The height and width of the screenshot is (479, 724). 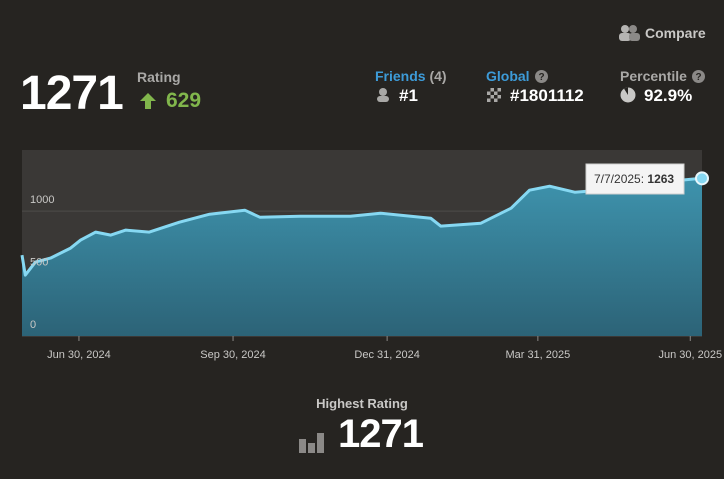 What do you see at coordinates (159, 77) in the screenshot?
I see `rating-label: Rating` at bounding box center [159, 77].